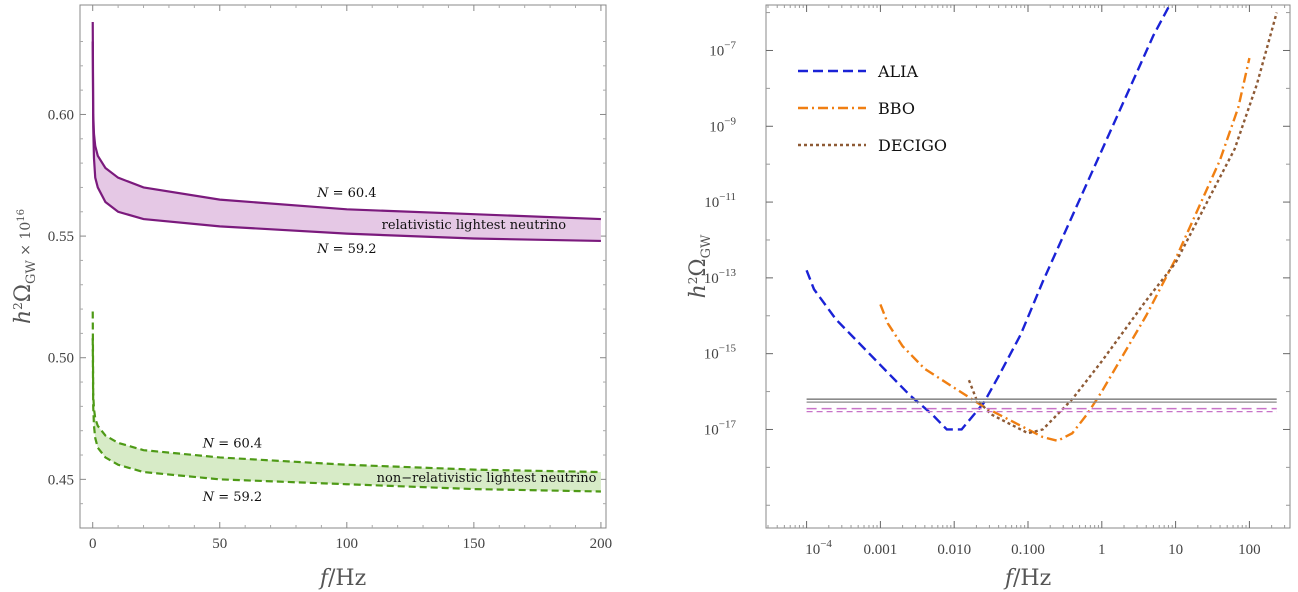  I want to click on right-y-tick-label: 10⁻⁹, so click(722, 125).